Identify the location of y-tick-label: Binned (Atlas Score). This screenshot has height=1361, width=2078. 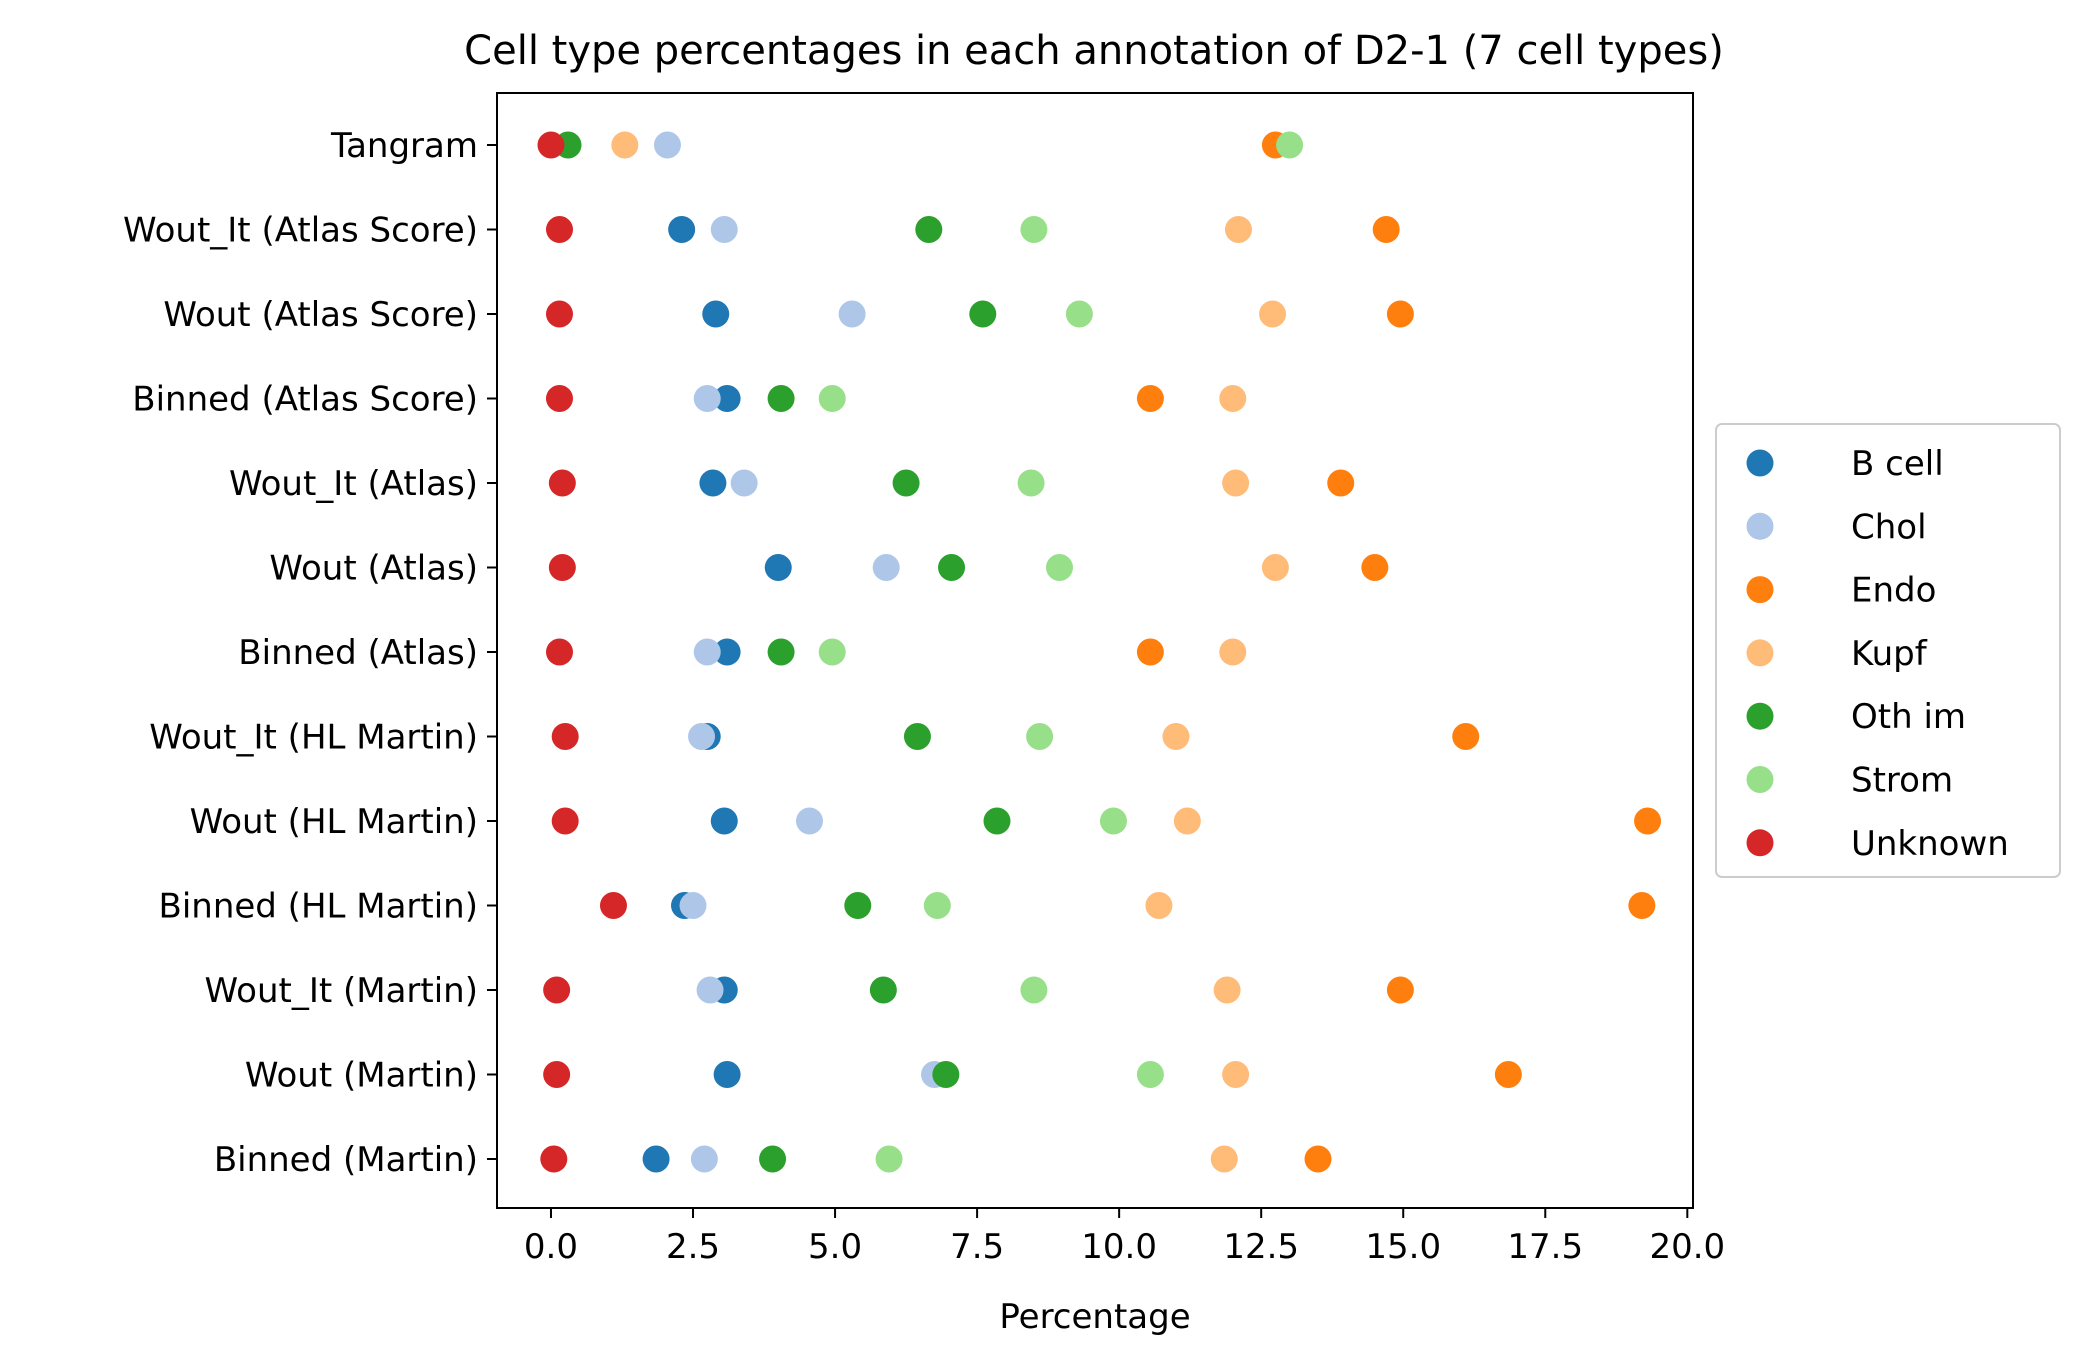
(305, 400).